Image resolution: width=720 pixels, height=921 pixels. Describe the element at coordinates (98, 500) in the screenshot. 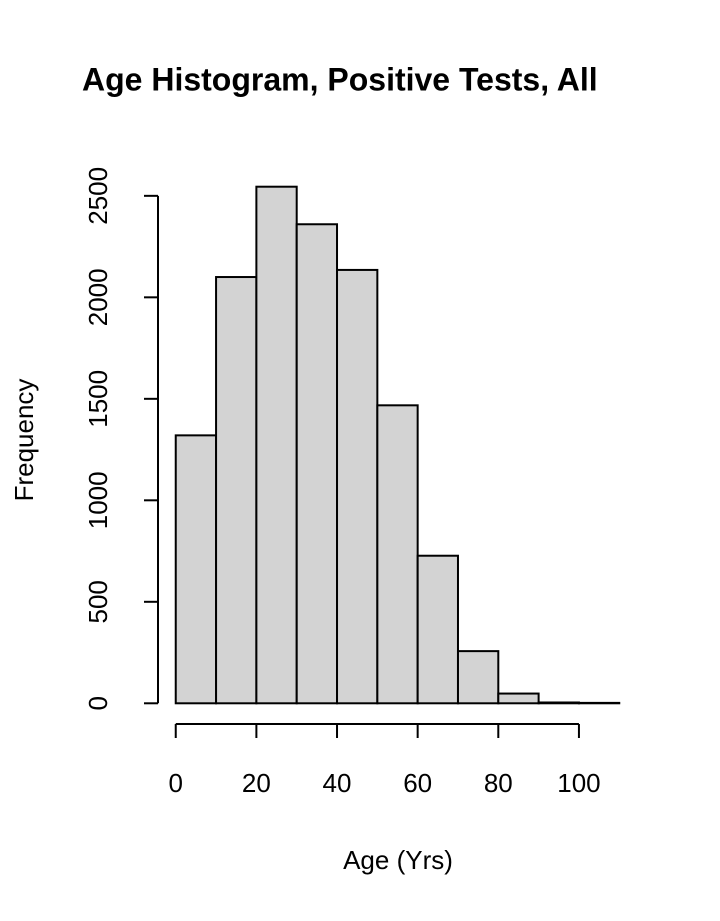

I see `y-tick-label: 1000` at that location.